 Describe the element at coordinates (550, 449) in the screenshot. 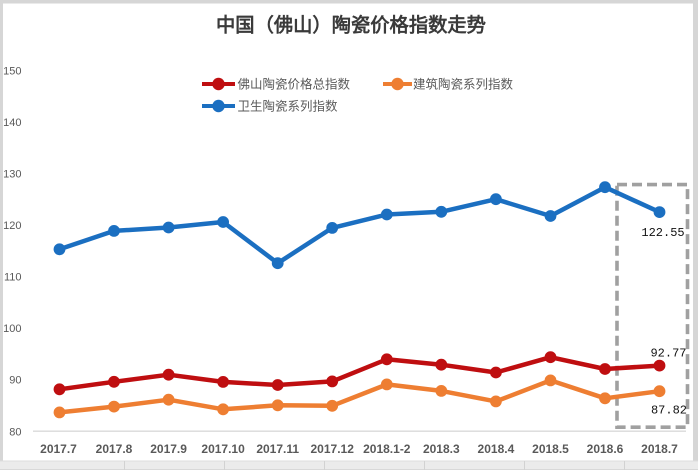

I see `svg-text: 2018.5` at that location.